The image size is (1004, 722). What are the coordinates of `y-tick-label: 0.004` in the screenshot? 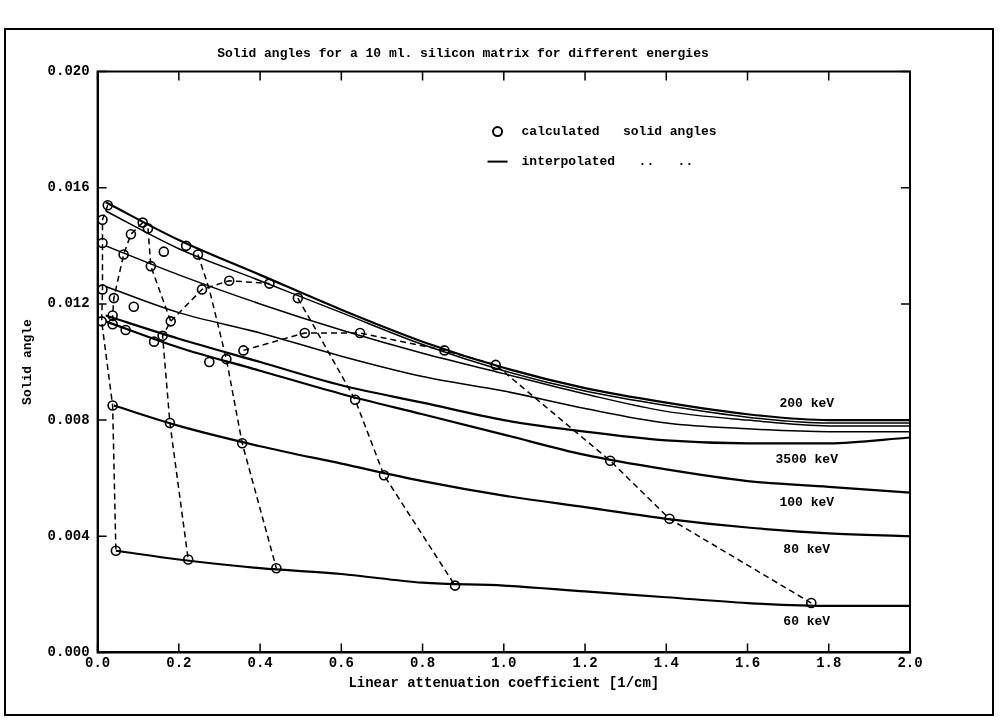 It's located at (68, 535).